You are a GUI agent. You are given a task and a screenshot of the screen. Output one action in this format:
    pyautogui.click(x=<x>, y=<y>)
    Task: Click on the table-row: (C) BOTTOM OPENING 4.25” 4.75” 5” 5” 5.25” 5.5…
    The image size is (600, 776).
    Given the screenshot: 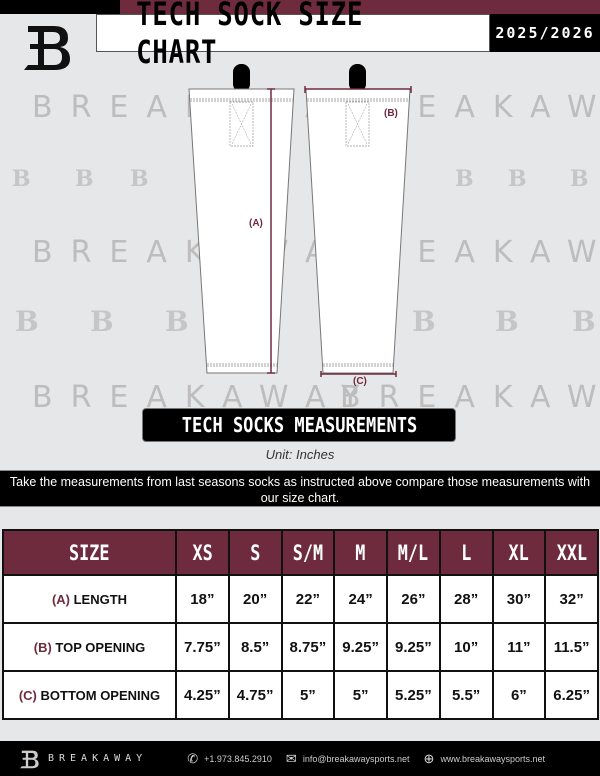 What is the action you would take?
    pyautogui.click(x=300, y=695)
    